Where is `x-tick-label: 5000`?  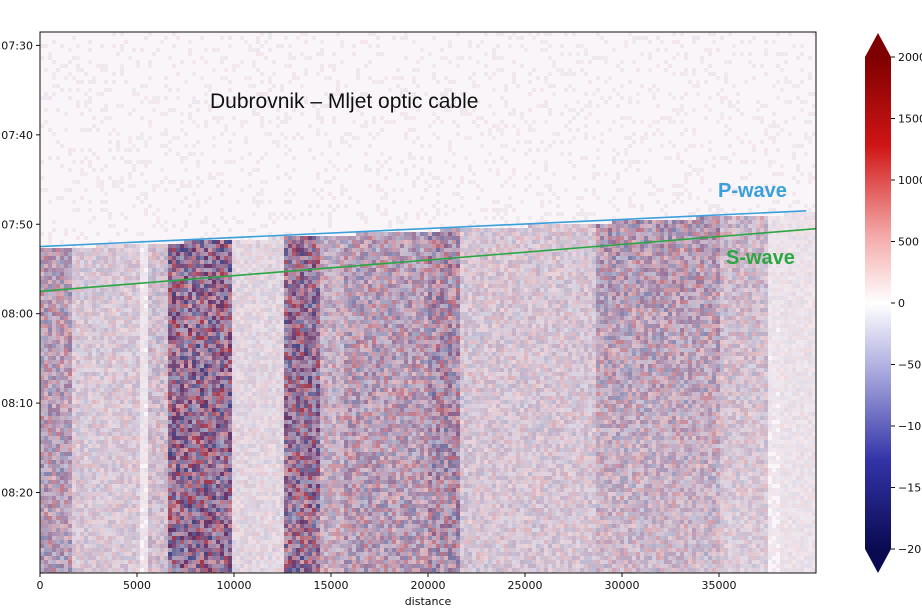
x-tick-label: 5000 is located at coordinates (137, 585).